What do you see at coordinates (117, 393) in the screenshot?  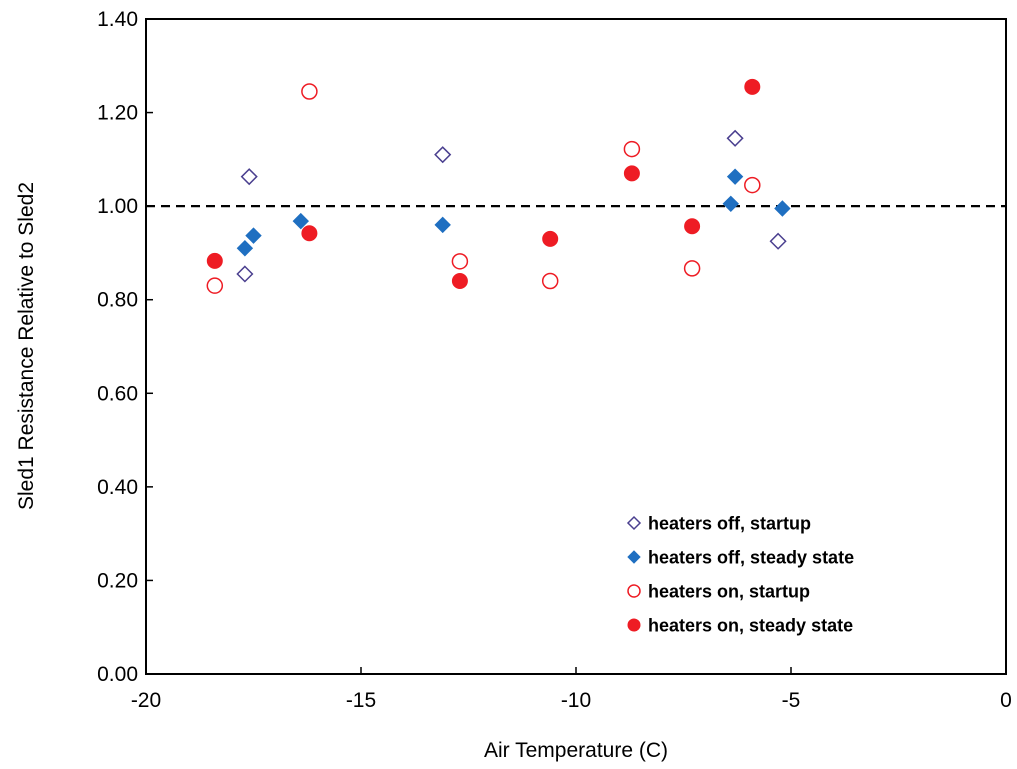 I see `y-tick-label: 0.60` at bounding box center [117, 393].